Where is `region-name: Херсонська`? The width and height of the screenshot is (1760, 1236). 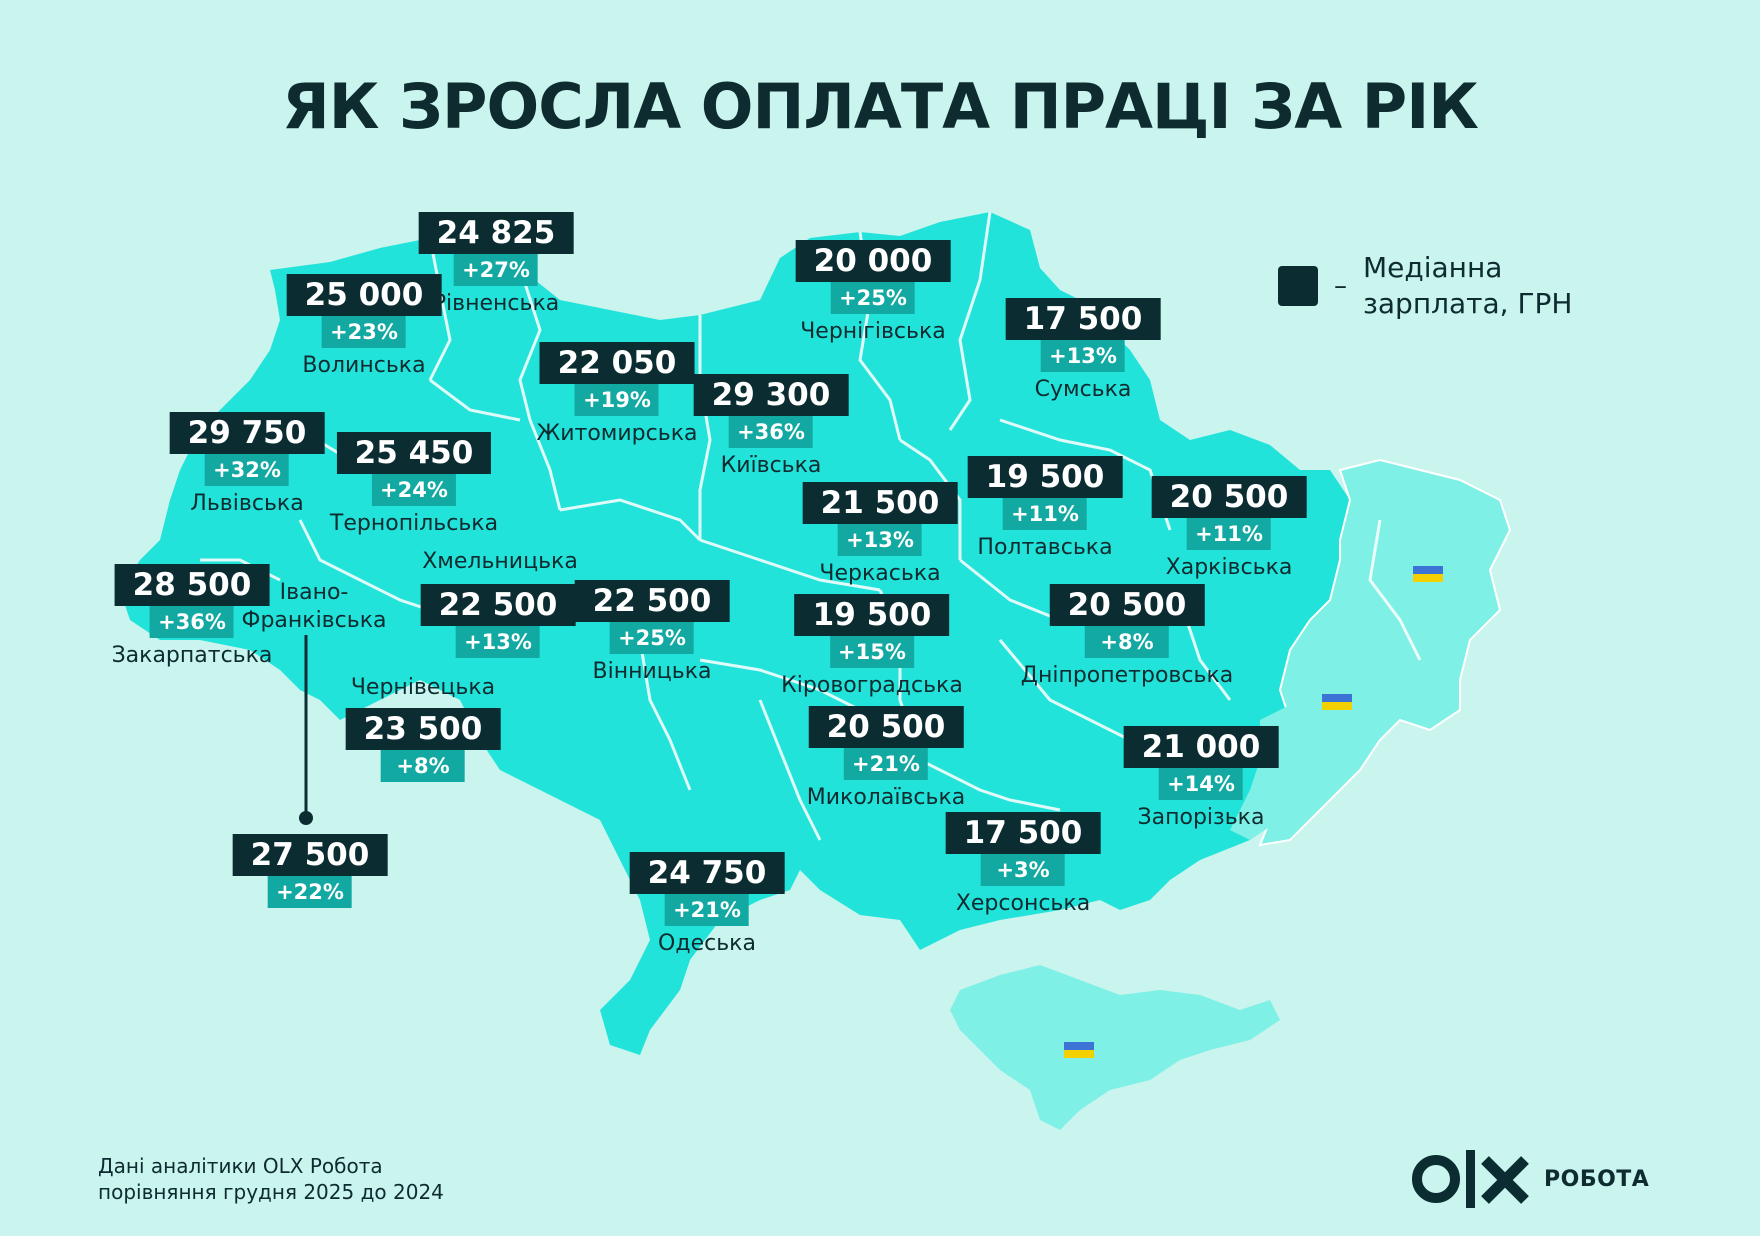 region-name: Херсонська is located at coordinates (1023, 903).